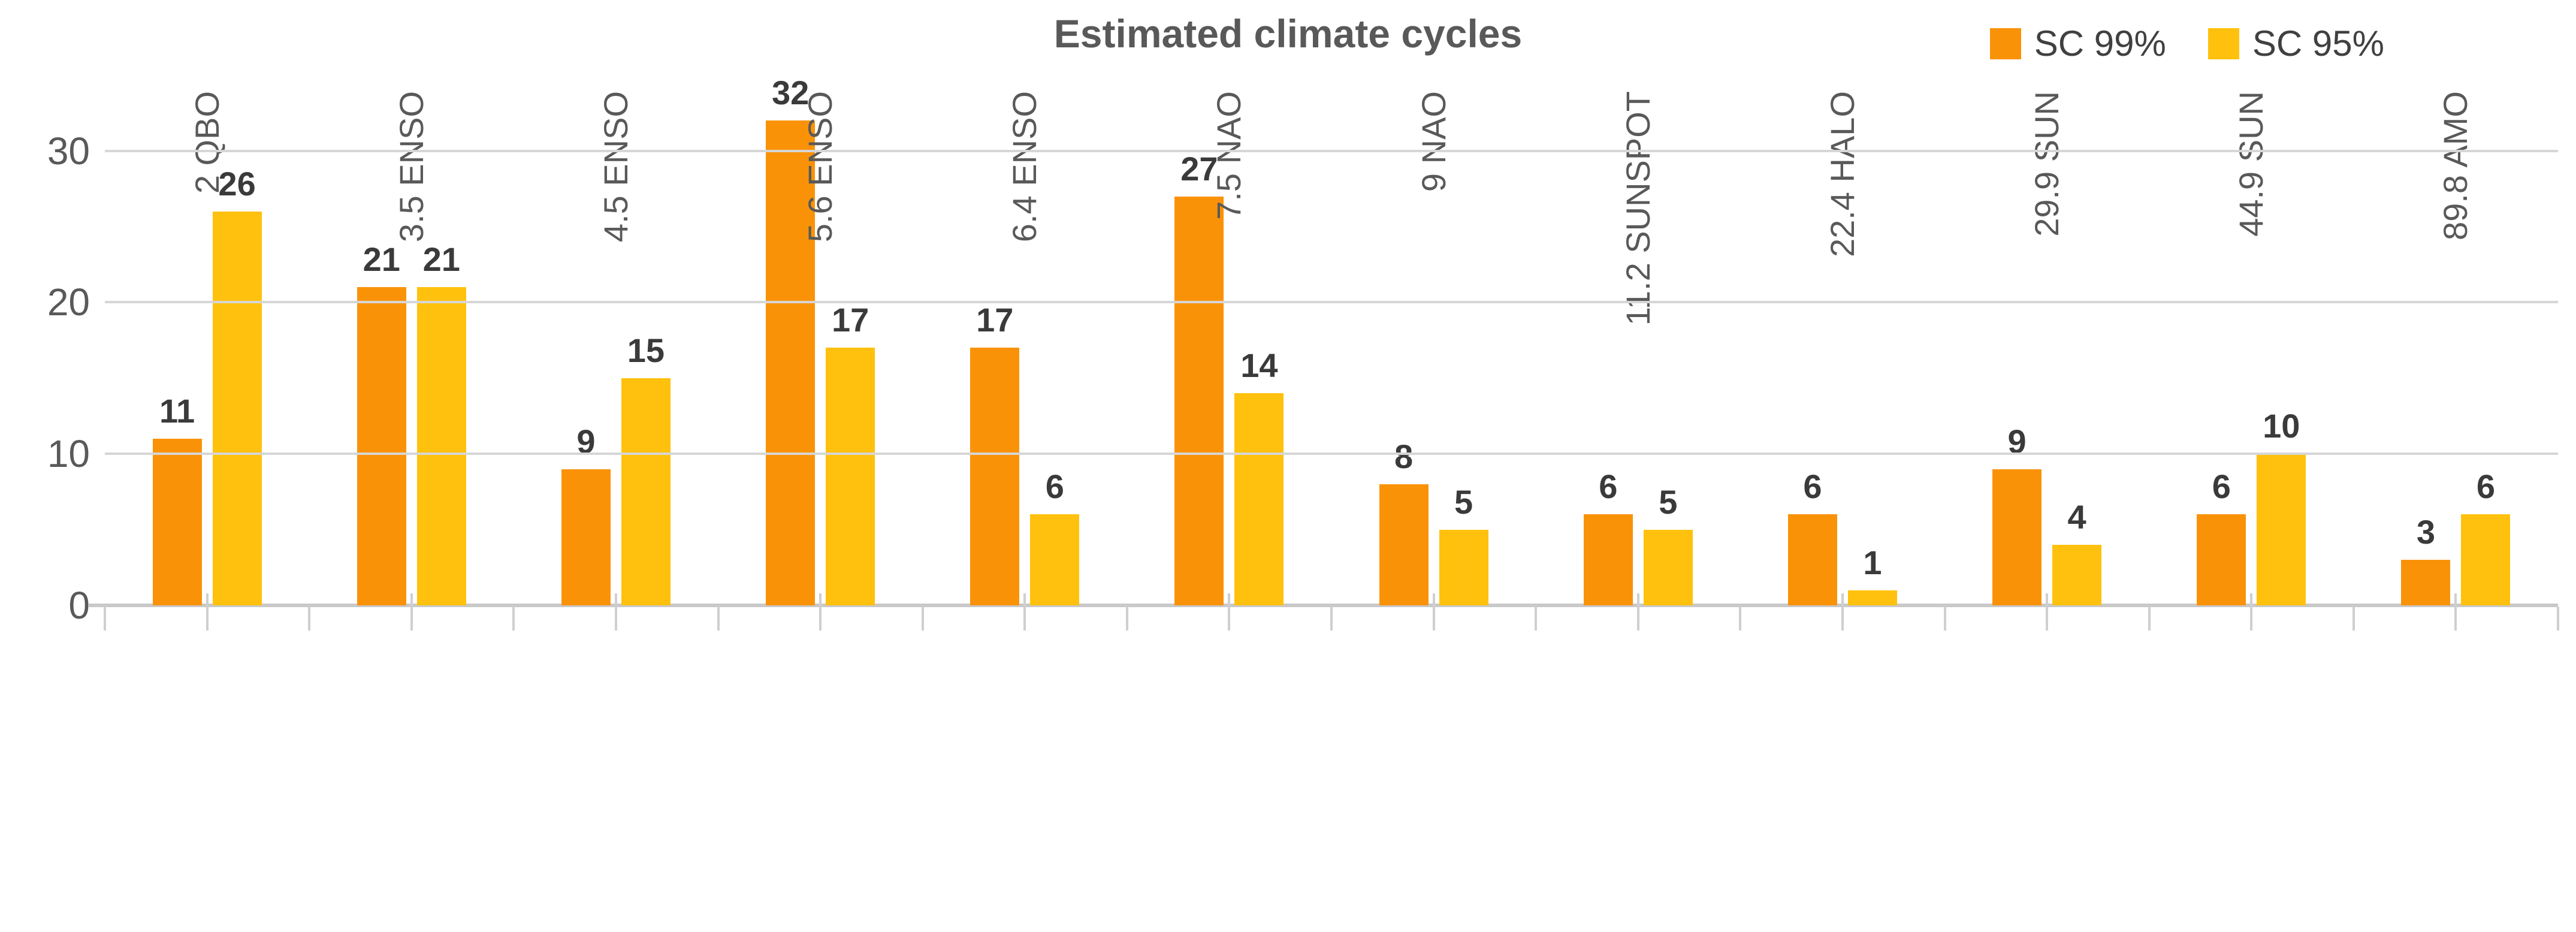 The height and width of the screenshot is (932, 2576). What do you see at coordinates (2251, 332) in the screenshot?
I see `bar-pair: 6 10` at bounding box center [2251, 332].